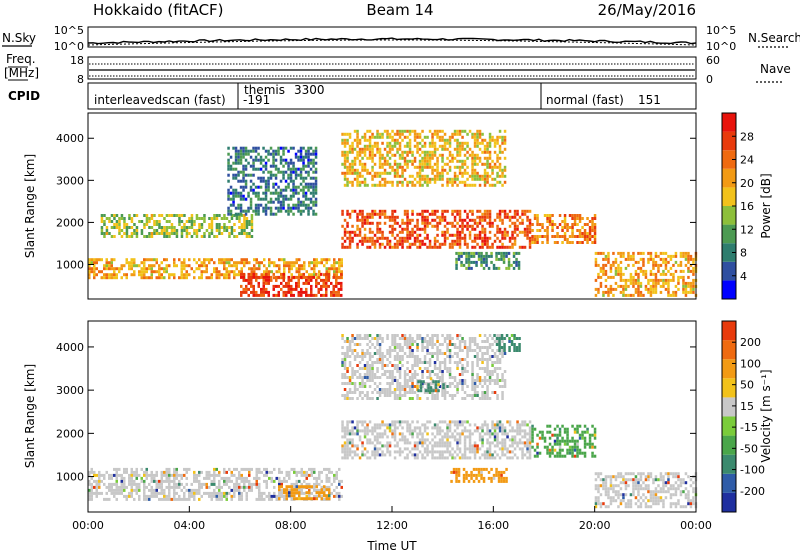 Image resolution: width=800 pixels, height=558 pixels. What do you see at coordinates (77, 60) in the screenshot?
I see `freq-left-tick-top: 18` at bounding box center [77, 60].